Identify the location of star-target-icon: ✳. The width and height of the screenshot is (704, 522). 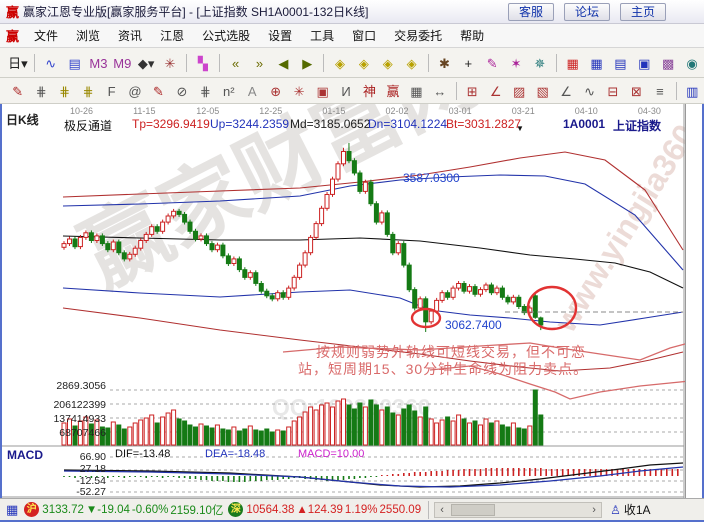
(299, 91).